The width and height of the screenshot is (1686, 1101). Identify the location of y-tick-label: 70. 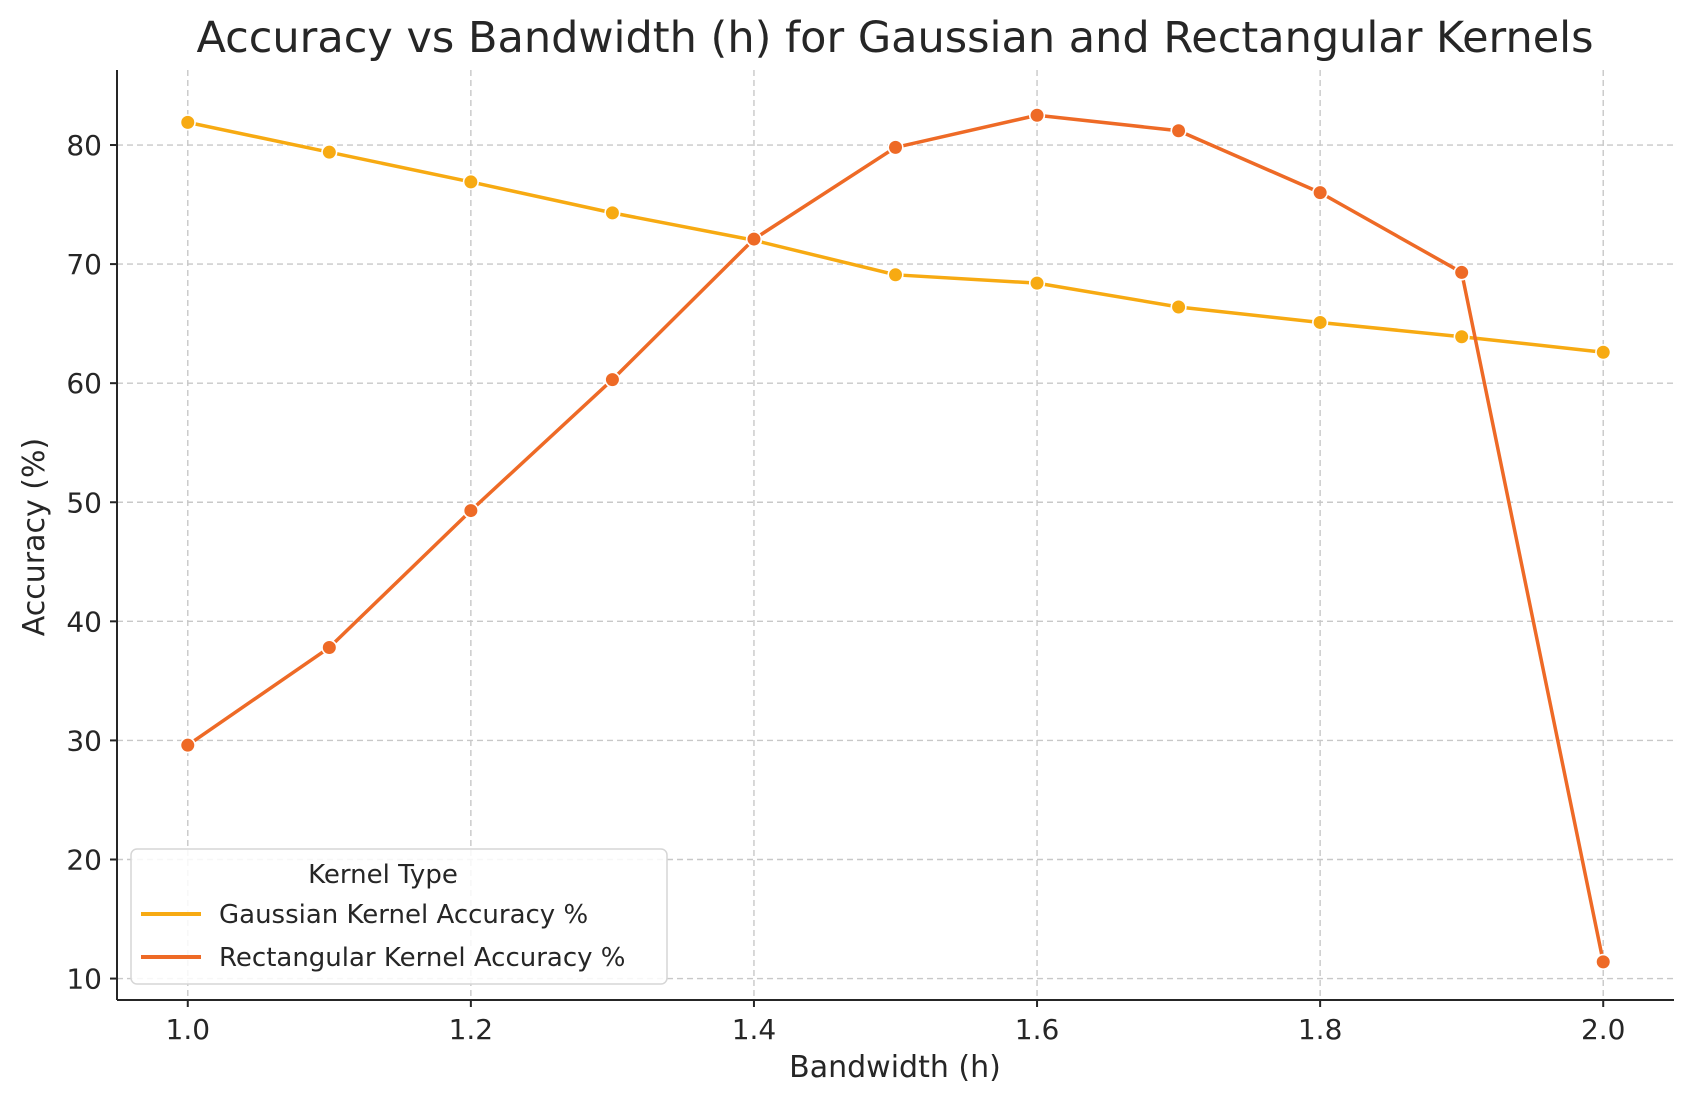
(84, 264).